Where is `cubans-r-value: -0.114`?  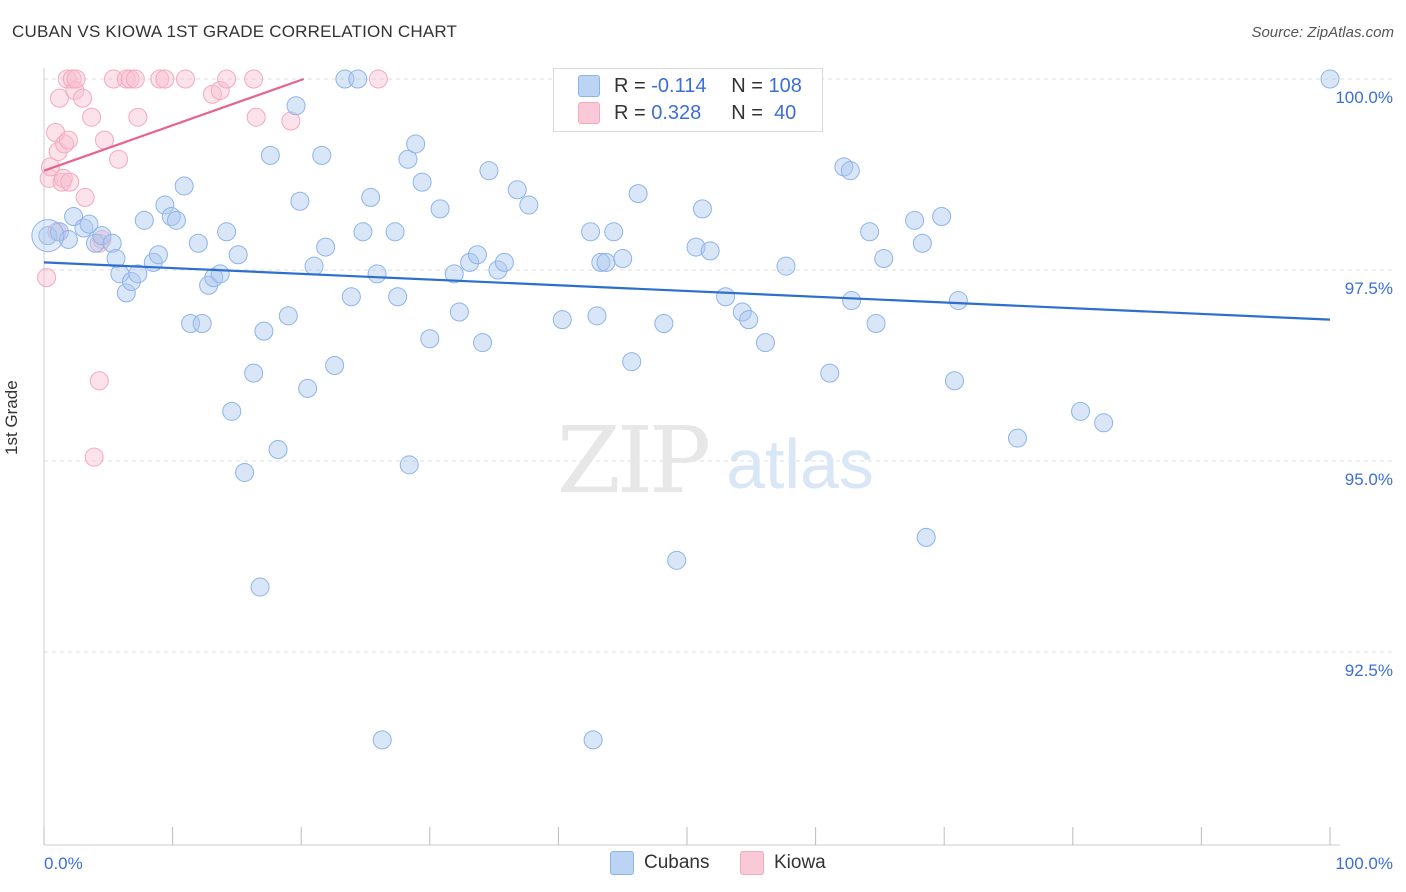 cubans-r-value: -0.114 is located at coordinates (679, 85).